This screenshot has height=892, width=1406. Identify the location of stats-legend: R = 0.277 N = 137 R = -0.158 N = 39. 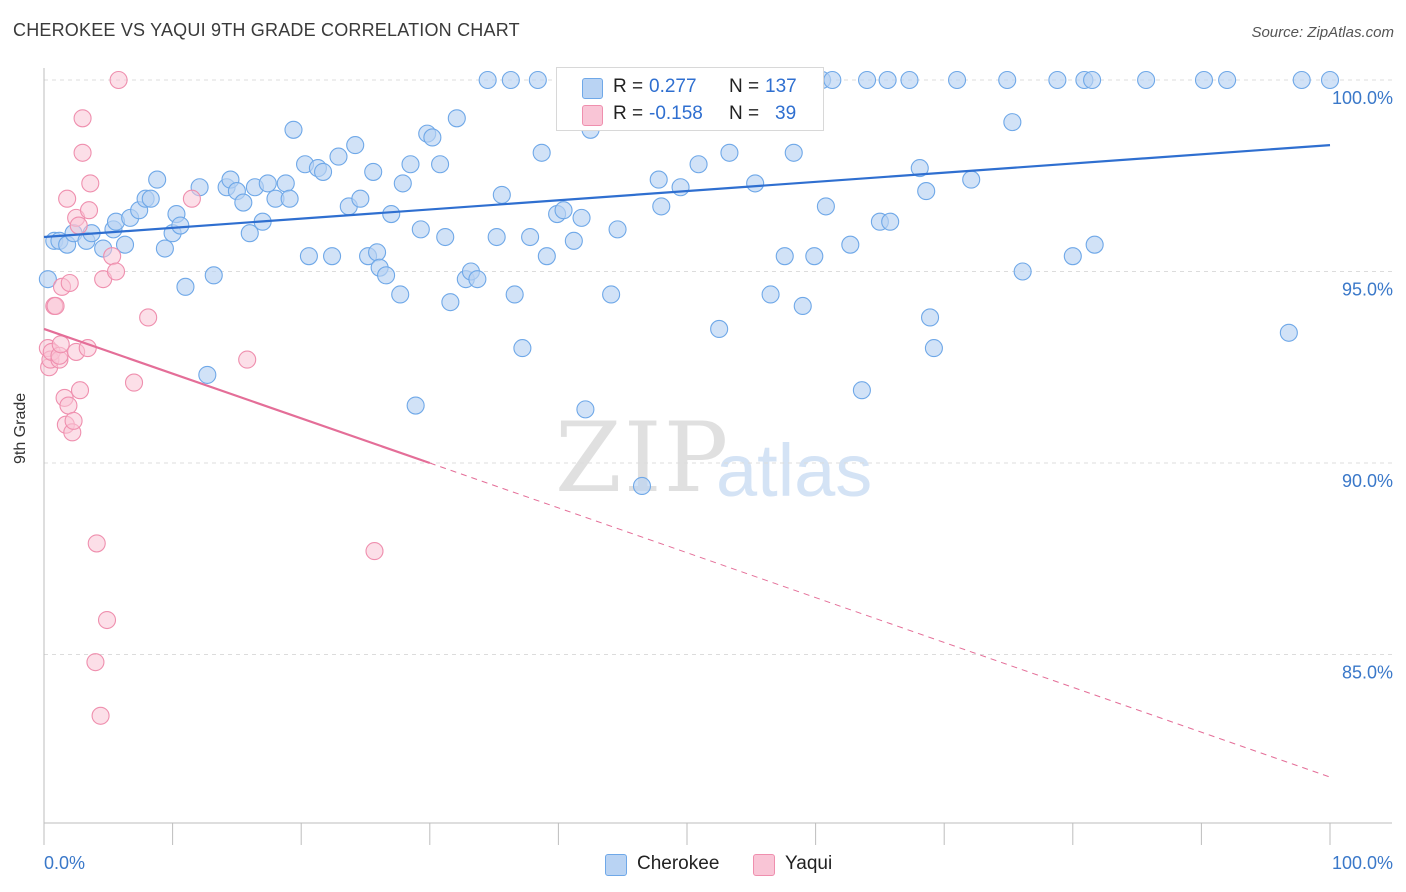
(690, 99).